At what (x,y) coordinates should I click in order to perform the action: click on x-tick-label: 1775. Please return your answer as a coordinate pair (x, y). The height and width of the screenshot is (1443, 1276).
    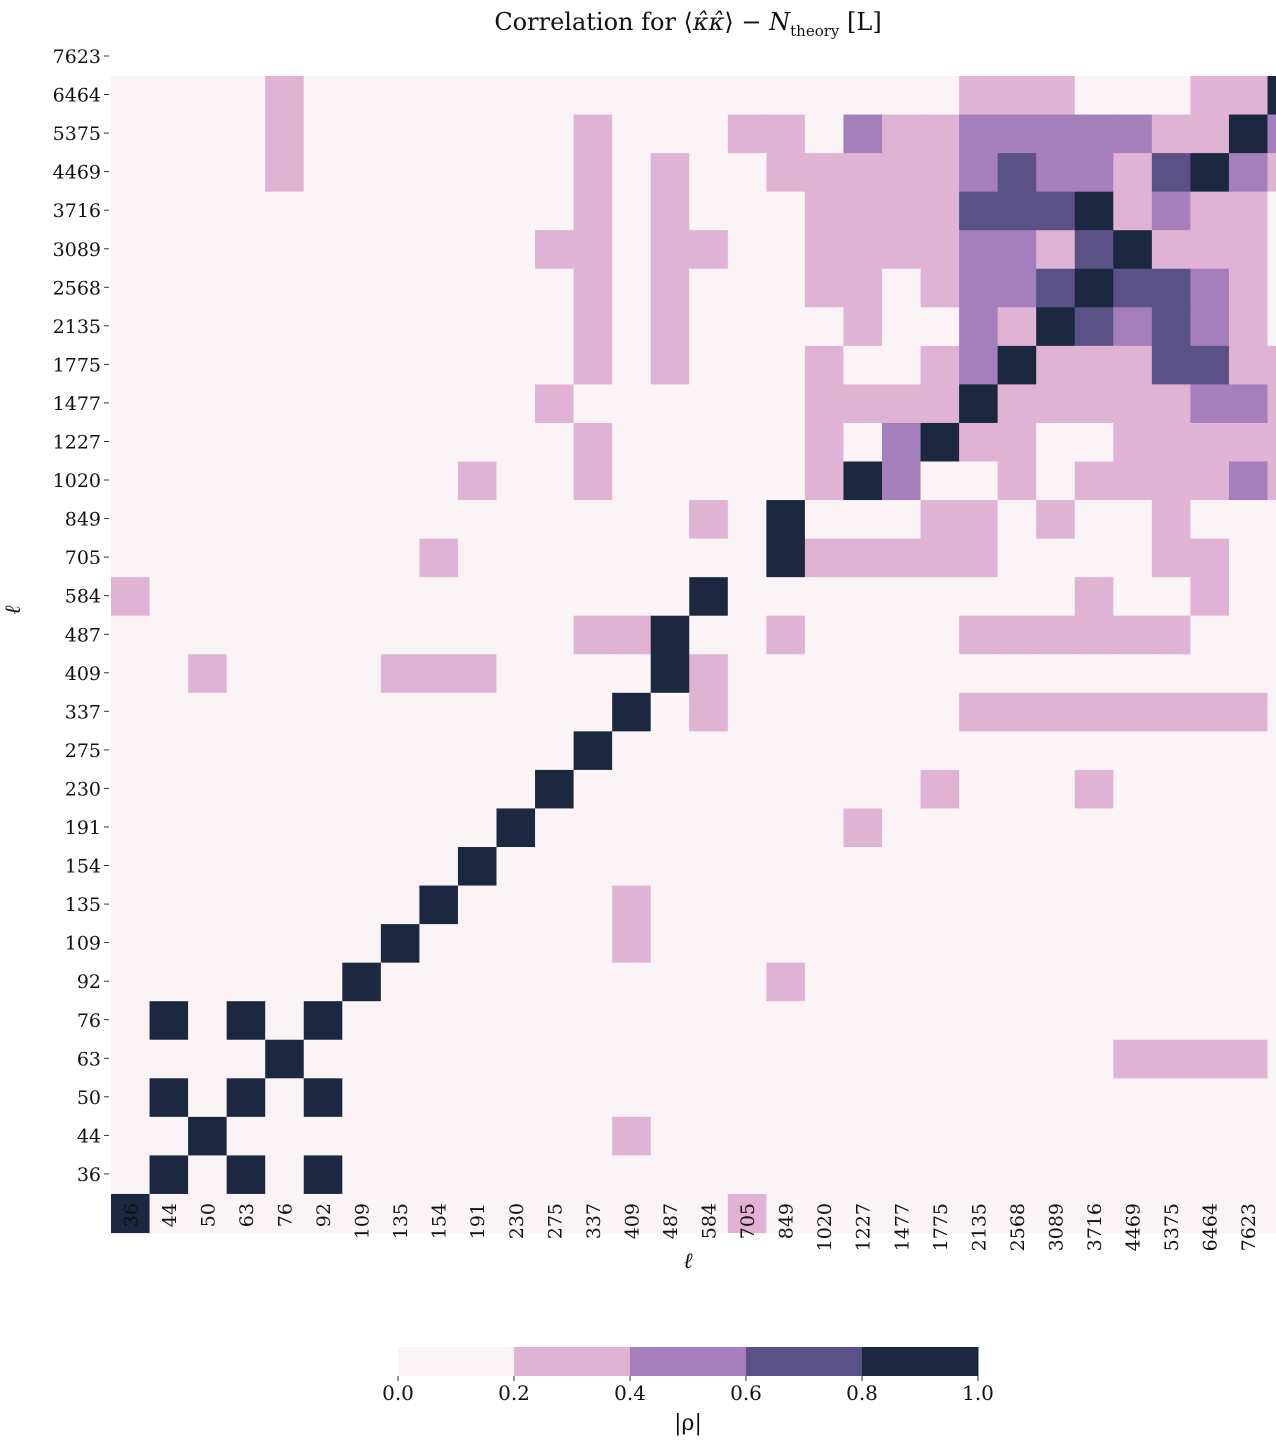
    Looking at the image, I should click on (941, 1227).